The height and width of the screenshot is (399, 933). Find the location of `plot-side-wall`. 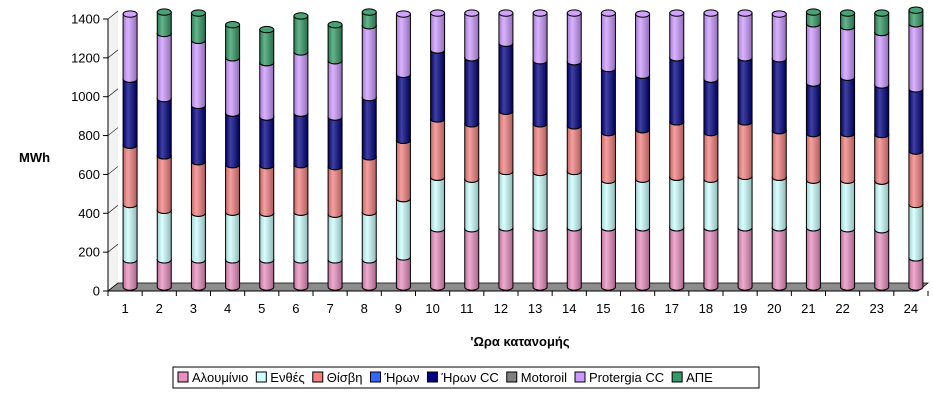

plot-side-wall is located at coordinates (113, 151).